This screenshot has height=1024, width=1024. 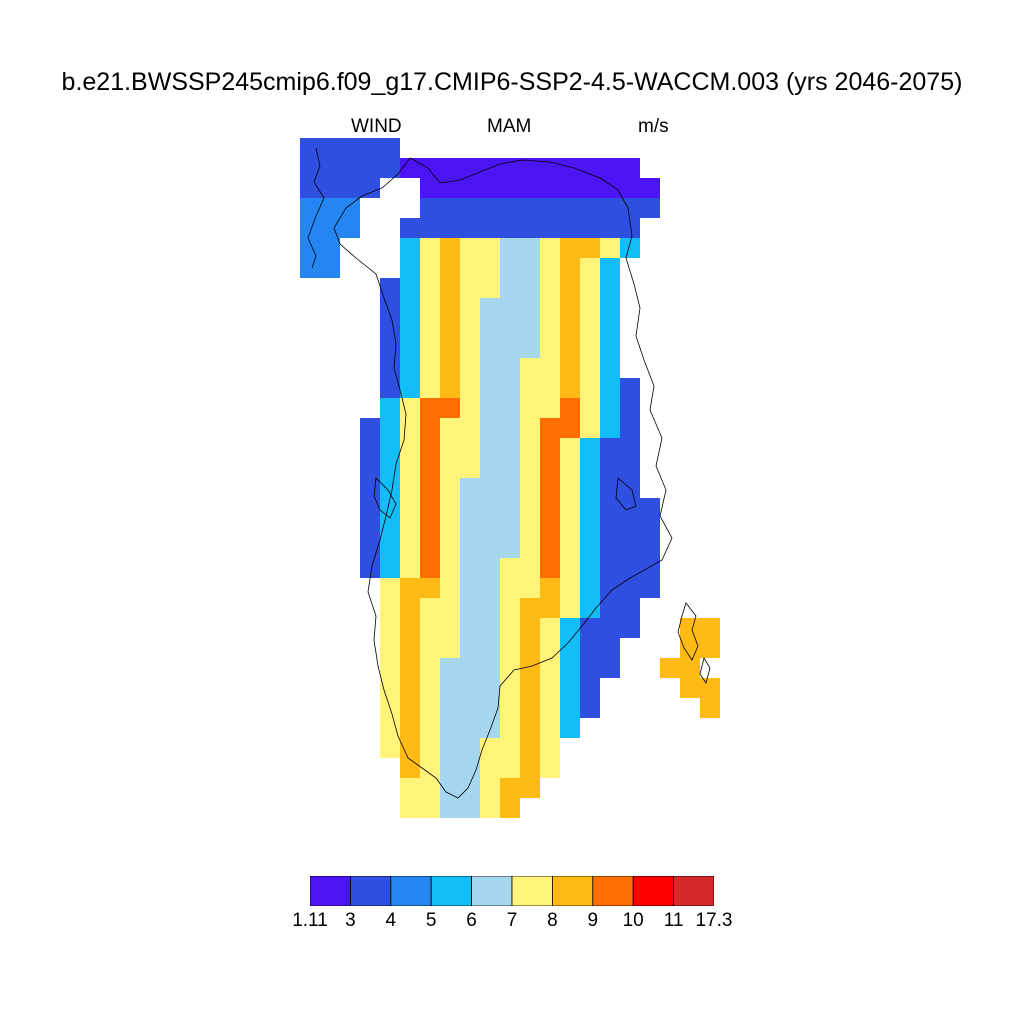 What do you see at coordinates (512, 920) in the screenshot?
I see `colorbar-tick-label: 7` at bounding box center [512, 920].